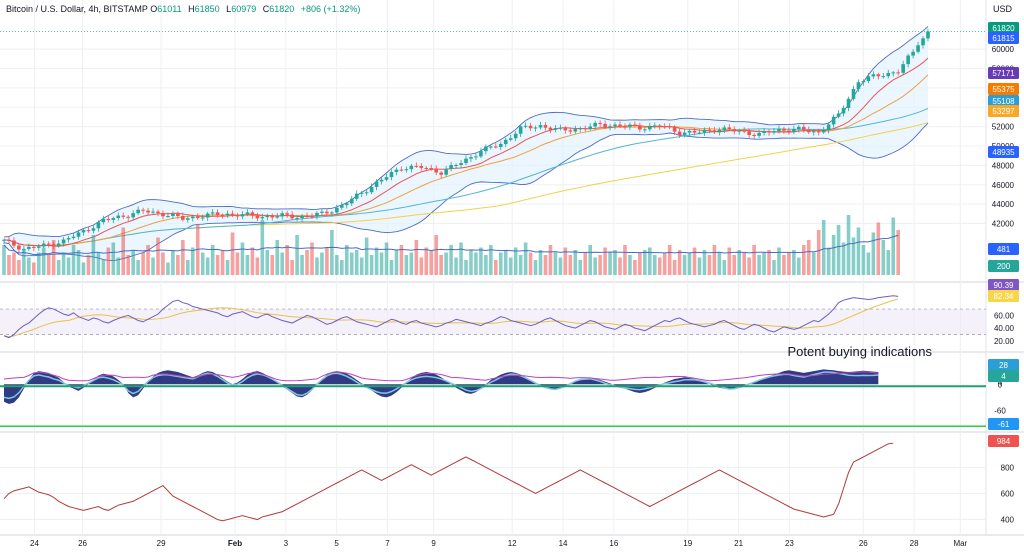 This screenshot has height=554, width=1024. Describe the element at coordinates (1000, 411) in the screenshot. I see `osc-tick-label: -60` at that location.